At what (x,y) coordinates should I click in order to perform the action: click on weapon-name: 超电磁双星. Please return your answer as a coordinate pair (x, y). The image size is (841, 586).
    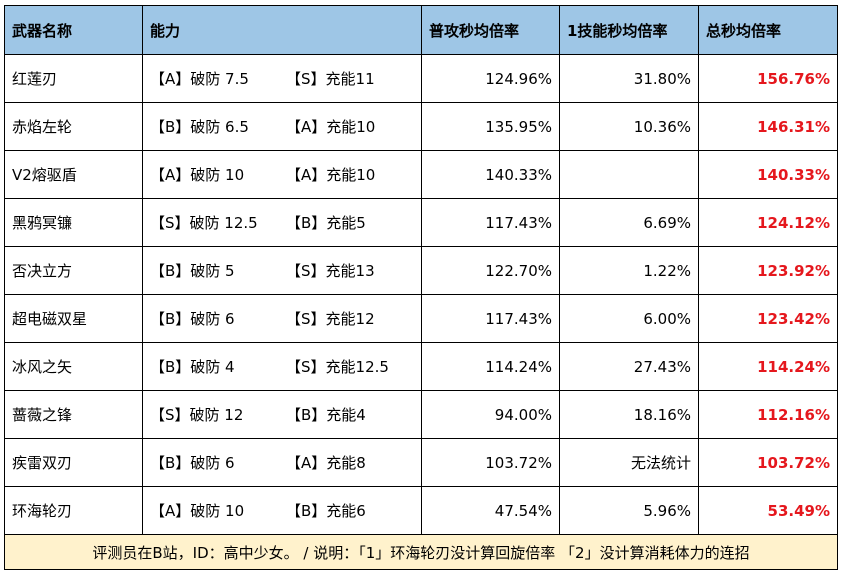
    Looking at the image, I should click on (73, 318).